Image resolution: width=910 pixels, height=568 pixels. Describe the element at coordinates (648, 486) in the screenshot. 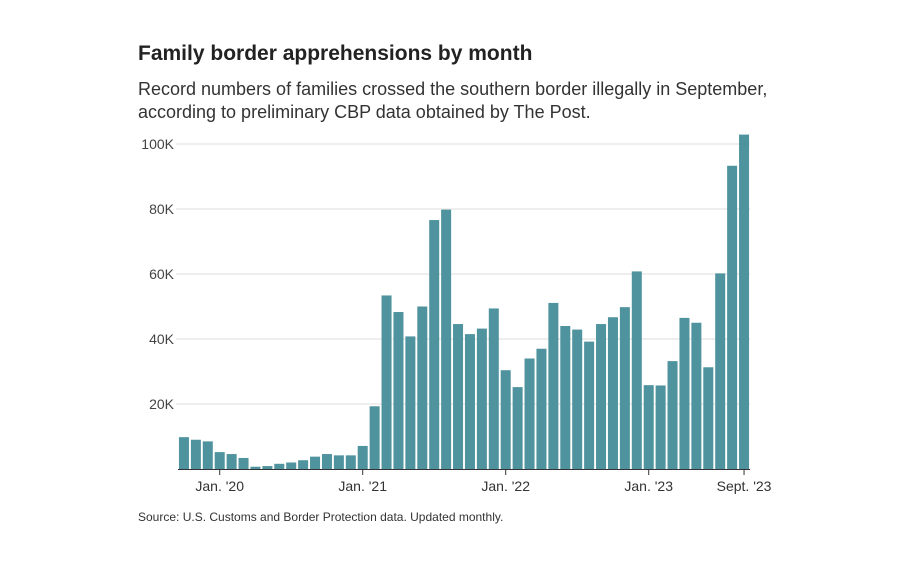

I see `x-tick-label: Jan. '23` at that location.